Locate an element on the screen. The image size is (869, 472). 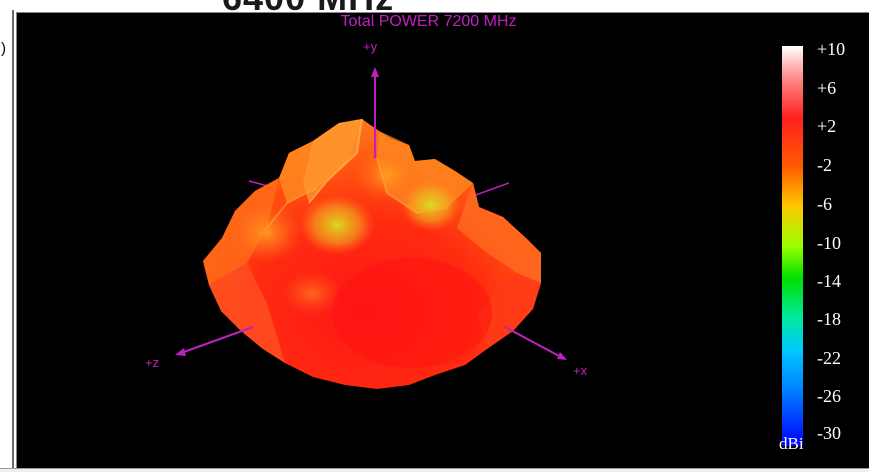
colorbar-tick: -18 is located at coordinates (829, 319).